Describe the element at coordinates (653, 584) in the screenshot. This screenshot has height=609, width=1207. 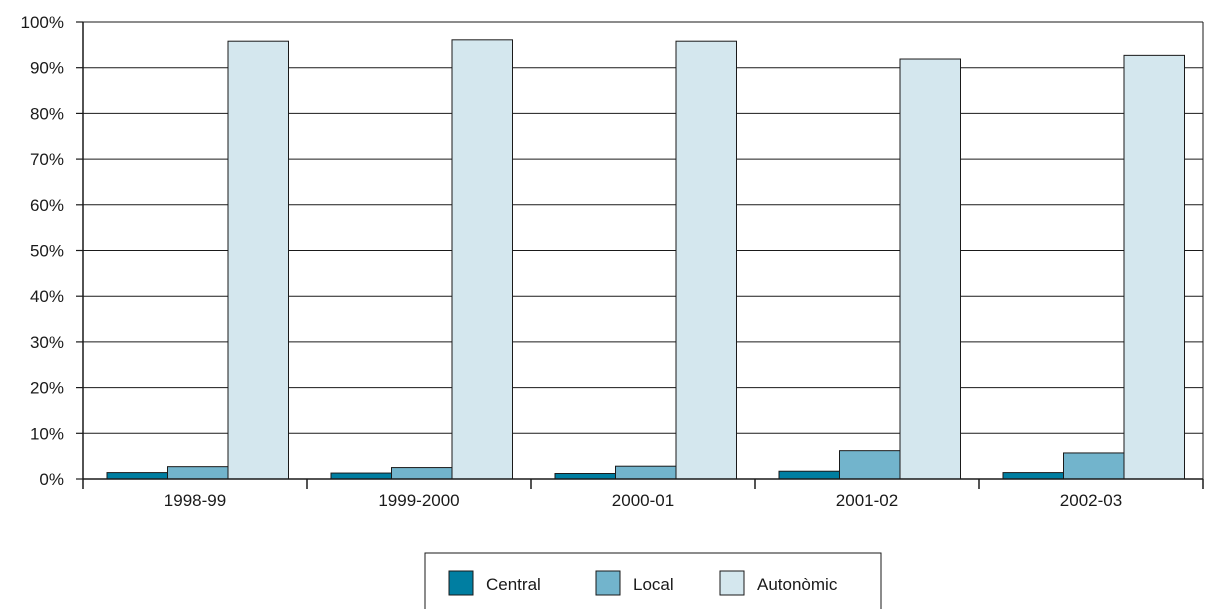
I see `legend-label: Local` at that location.